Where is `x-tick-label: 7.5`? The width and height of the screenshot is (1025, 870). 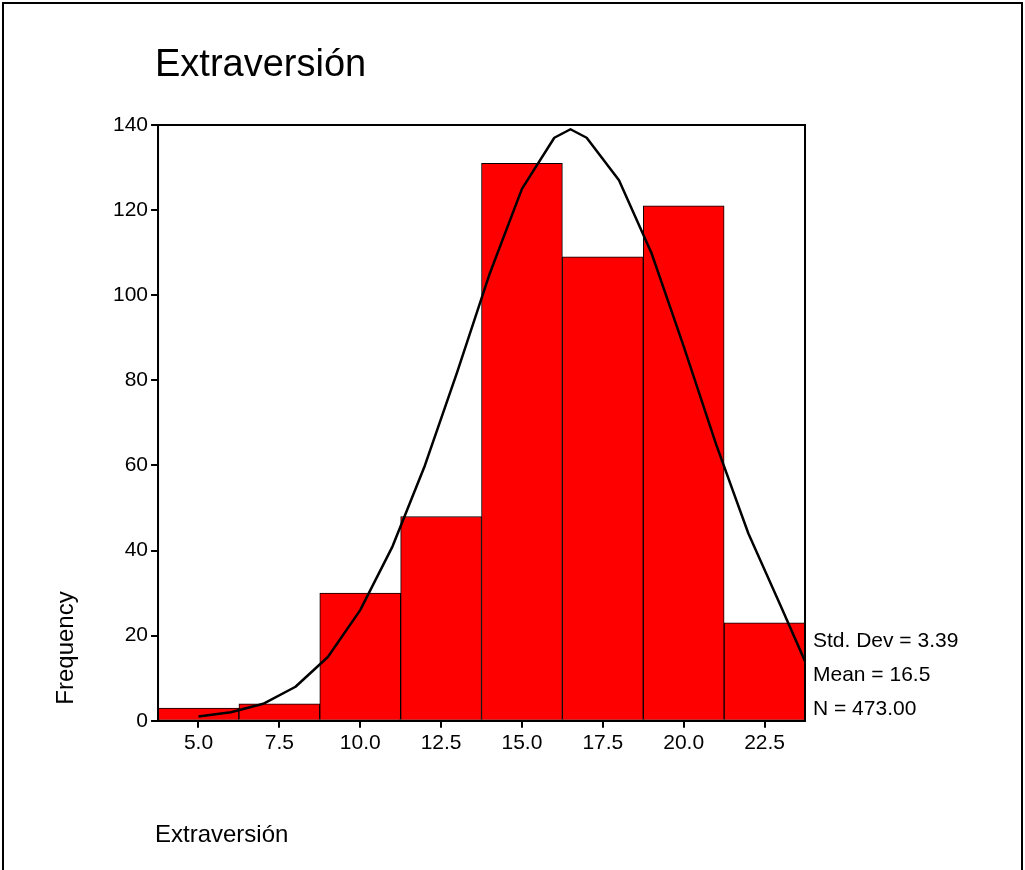
x-tick-label: 7.5 is located at coordinates (279, 742).